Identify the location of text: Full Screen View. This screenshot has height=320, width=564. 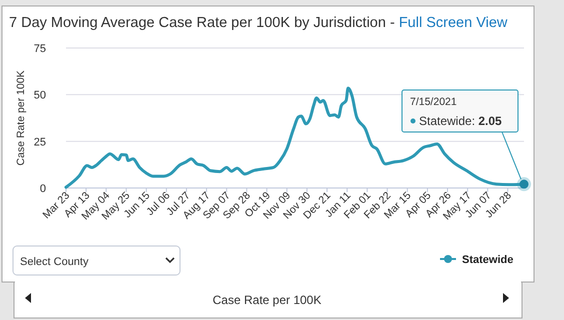
(453, 23).